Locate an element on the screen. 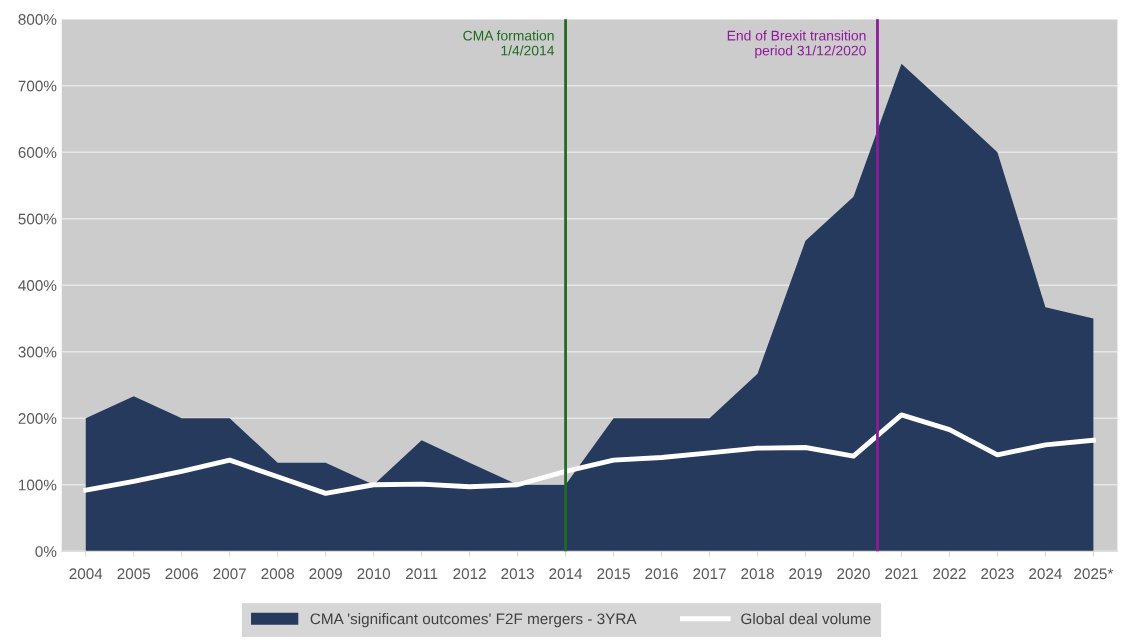 The height and width of the screenshot is (641, 1123). x-tick-label: 2009 is located at coordinates (325, 574).